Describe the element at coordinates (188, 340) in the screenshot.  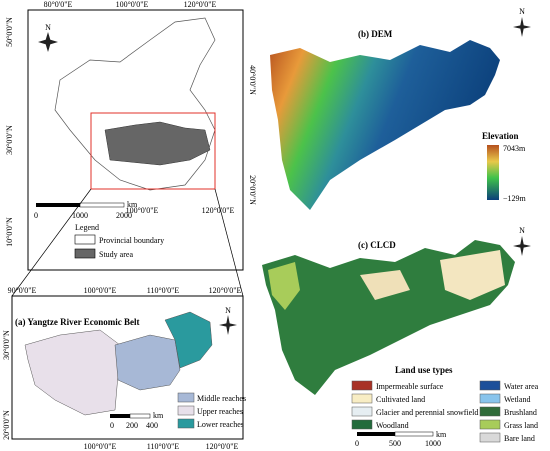
I see `lower-reaches` at that location.